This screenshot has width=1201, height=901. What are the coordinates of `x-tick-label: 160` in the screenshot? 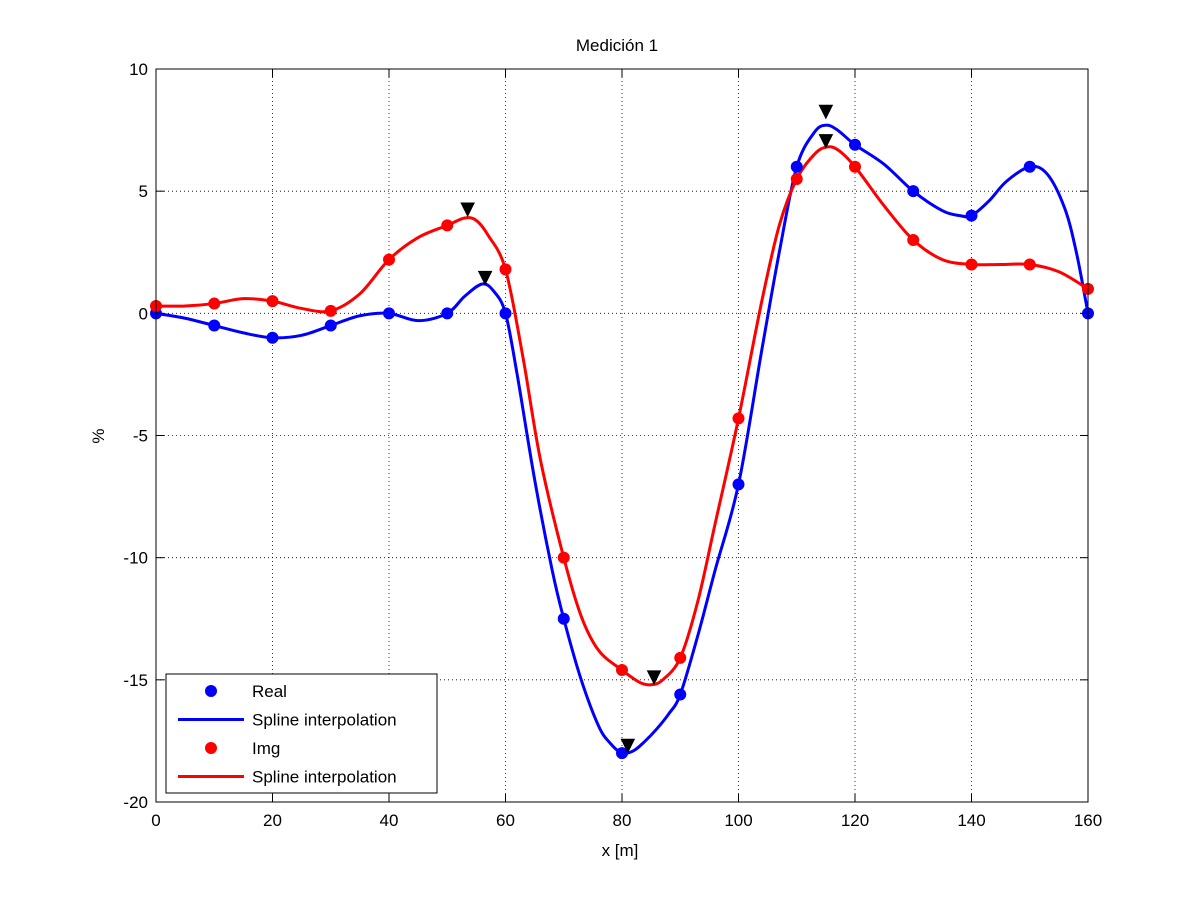 It's located at (1088, 820).